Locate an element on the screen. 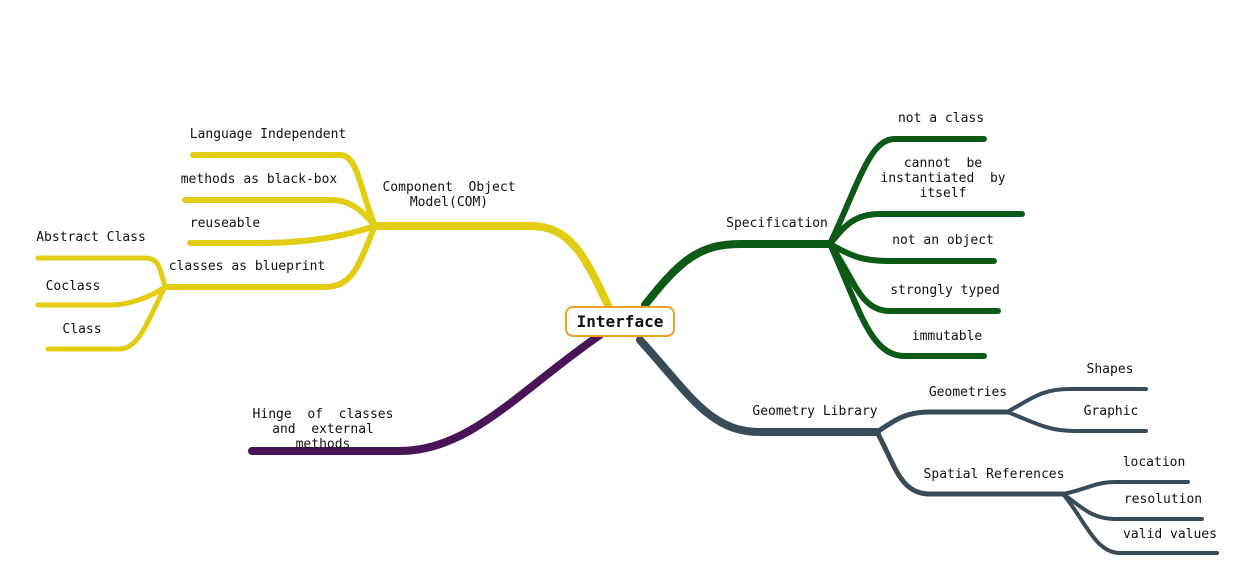 This screenshot has height=582, width=1242. link-root-specification is located at coordinates (737, 274).